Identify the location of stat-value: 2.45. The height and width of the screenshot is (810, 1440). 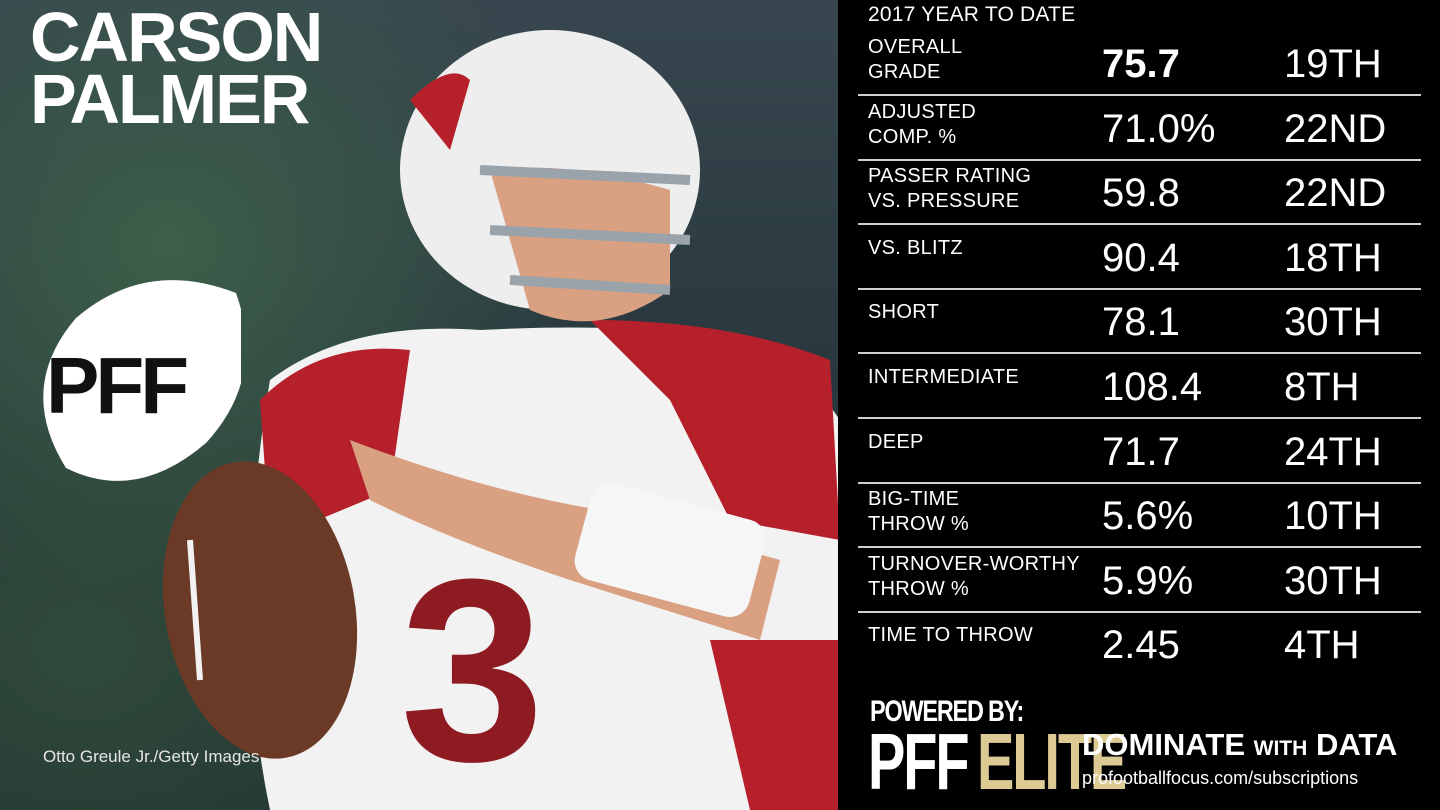
(1141, 645).